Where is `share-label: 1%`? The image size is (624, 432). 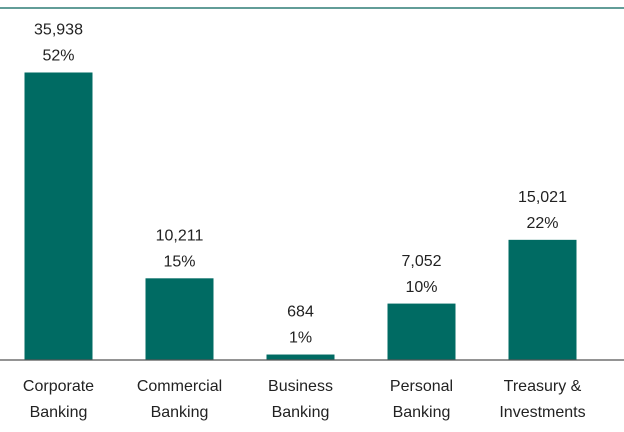
share-label: 1% is located at coordinates (300, 338).